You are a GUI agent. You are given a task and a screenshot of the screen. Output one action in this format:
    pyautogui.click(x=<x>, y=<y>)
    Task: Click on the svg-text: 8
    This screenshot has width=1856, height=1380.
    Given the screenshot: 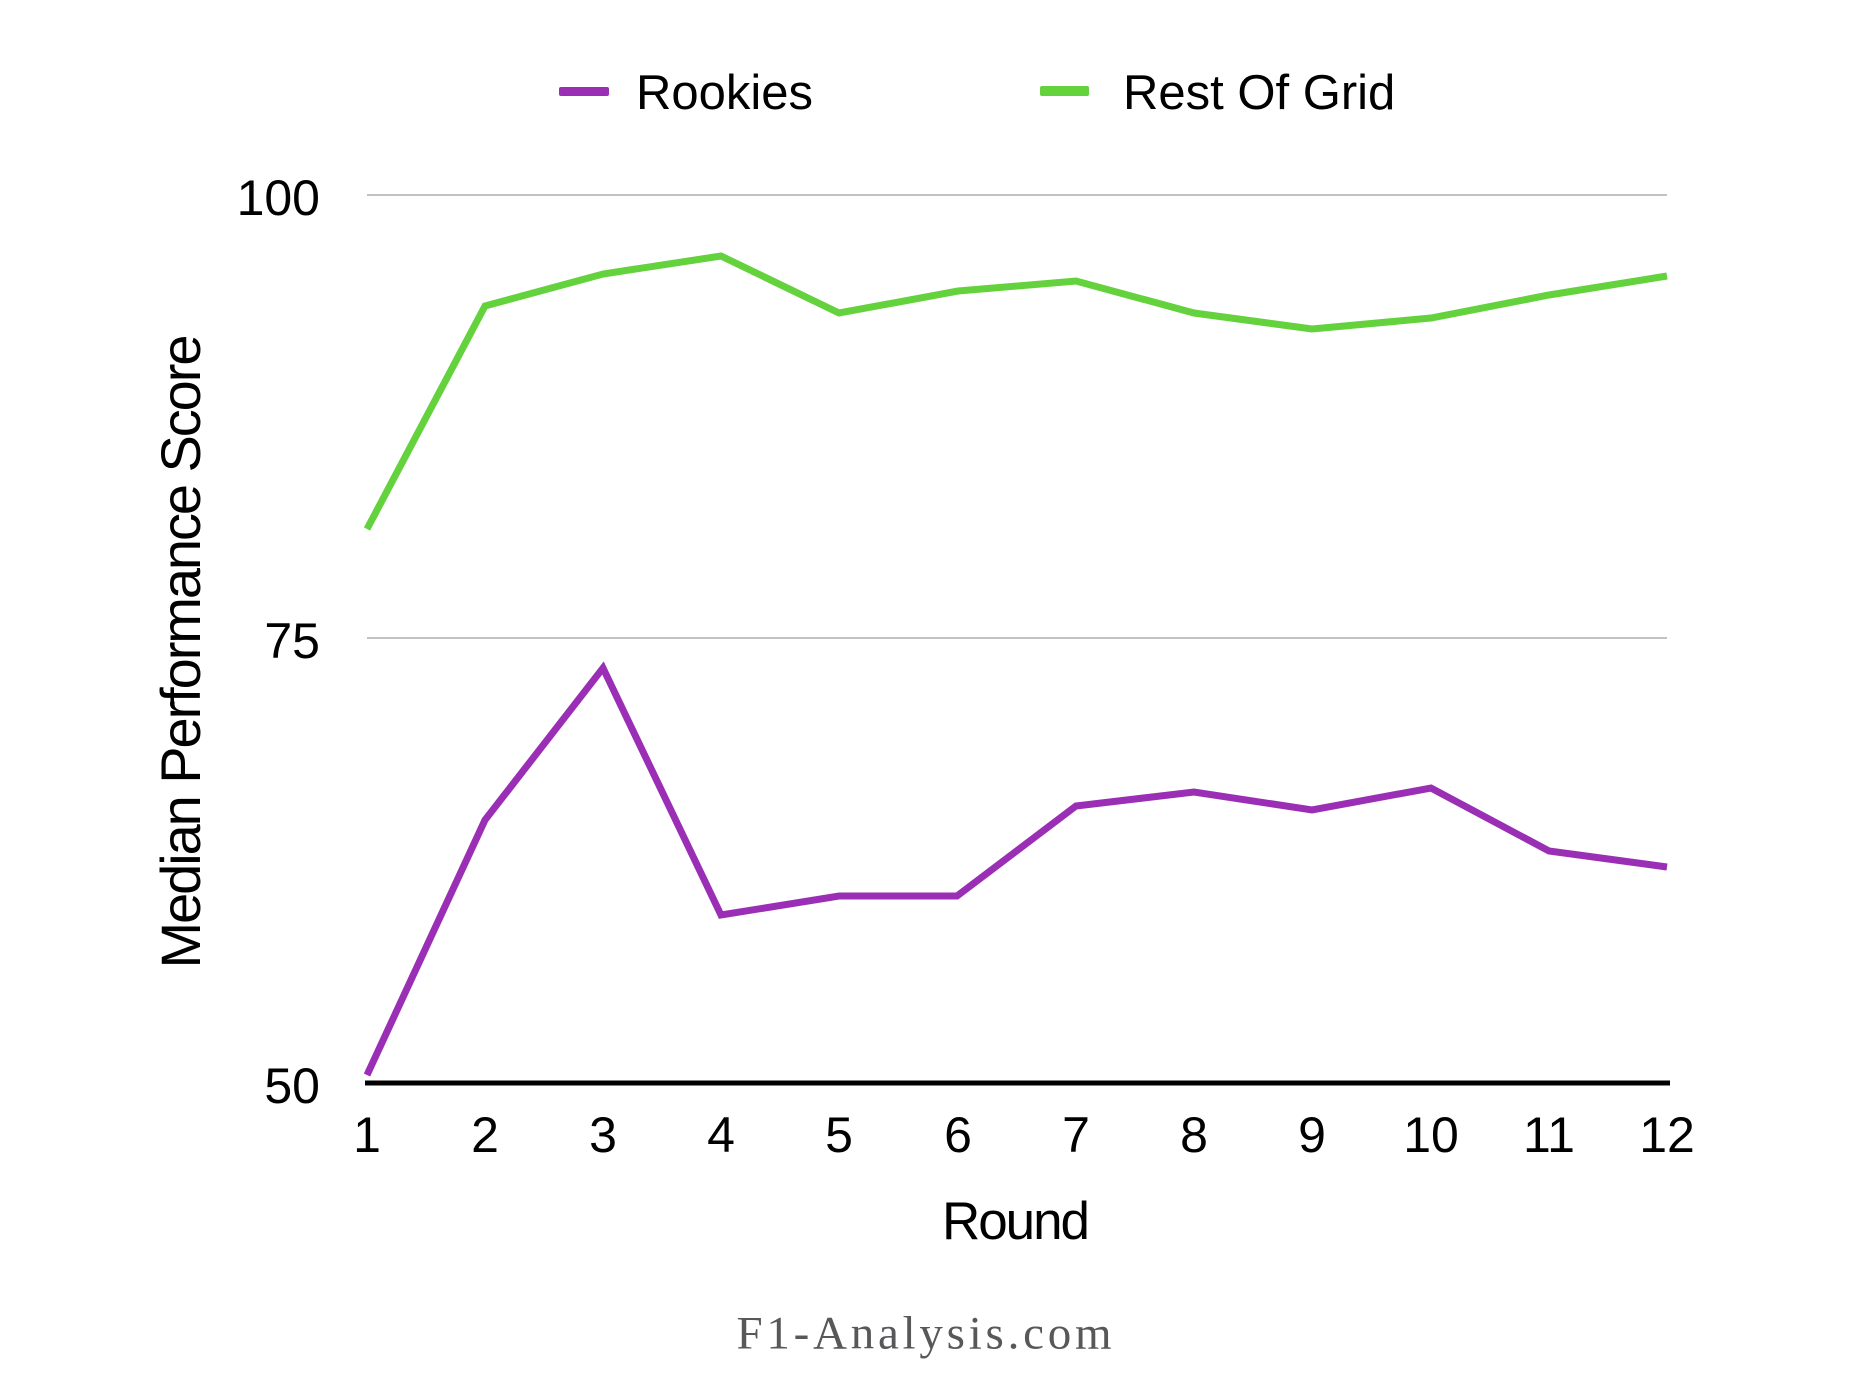 What is the action you would take?
    pyautogui.click(x=1194, y=1135)
    